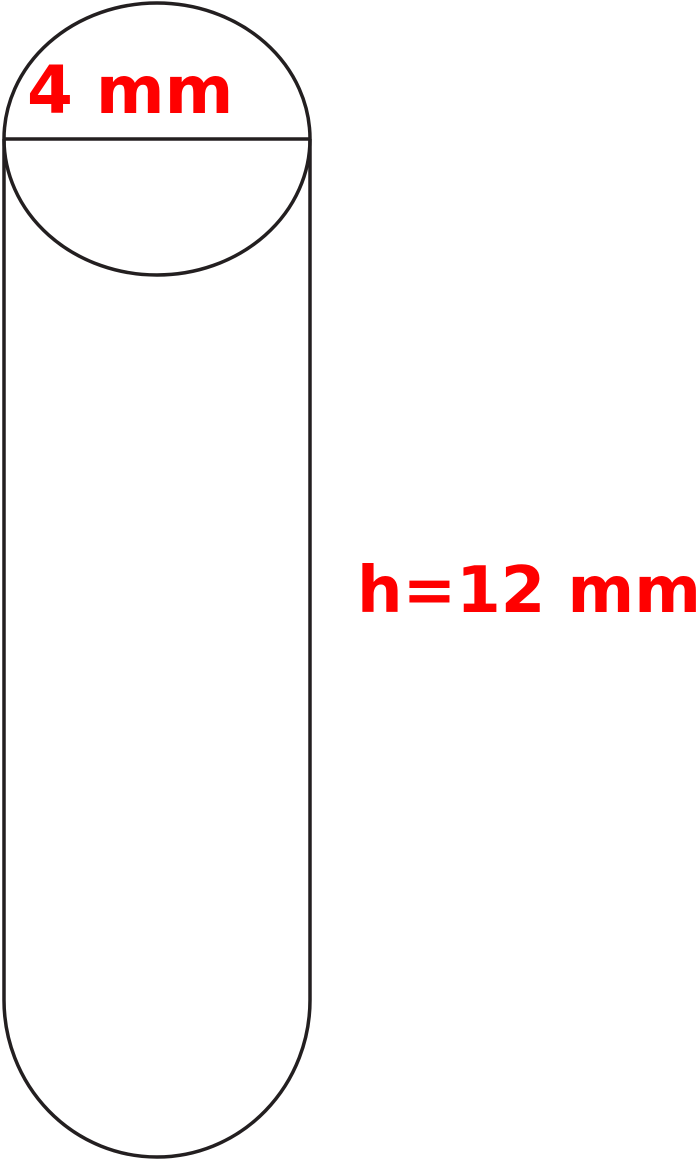 This screenshot has width=698, height=1161. Describe the element at coordinates (130, 90) in the screenshot. I see `diameter-label: 4 mm` at that location.